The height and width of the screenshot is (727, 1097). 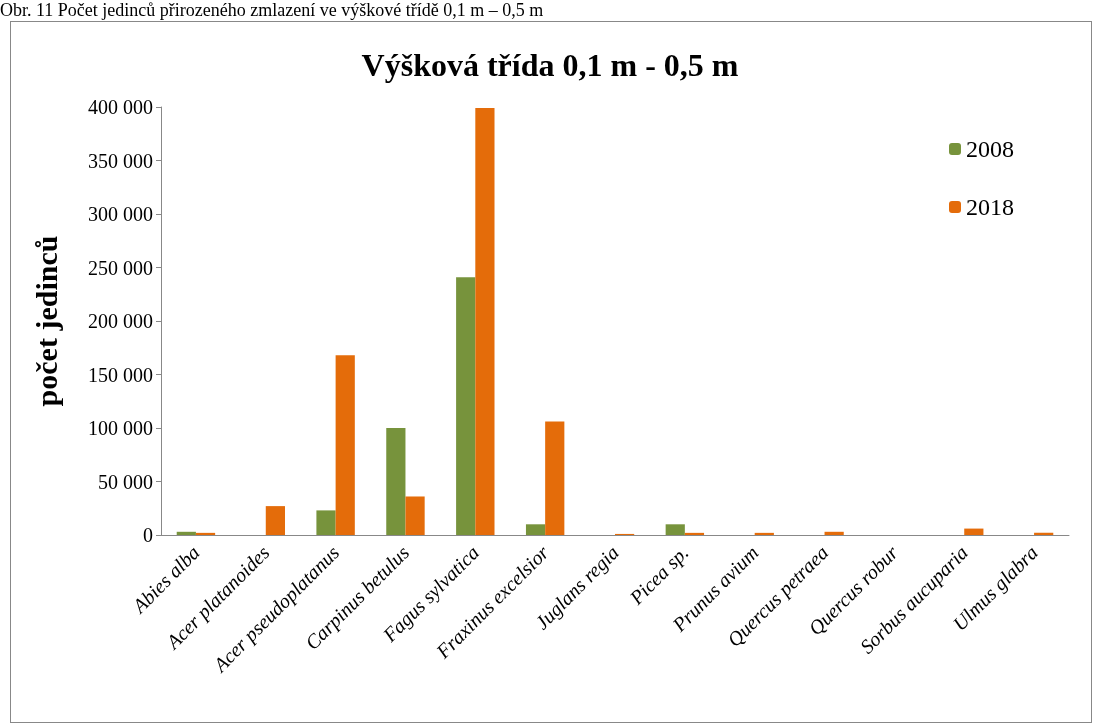 I want to click on y-tick-label: 50 000, so click(x=125, y=481).